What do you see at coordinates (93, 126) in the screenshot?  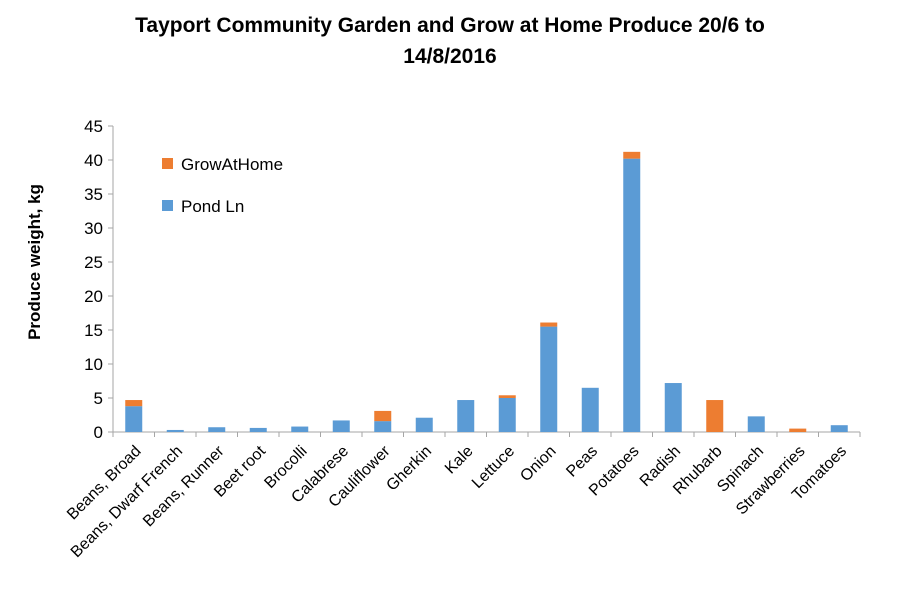 I see `y-tick-label: 45` at bounding box center [93, 126].